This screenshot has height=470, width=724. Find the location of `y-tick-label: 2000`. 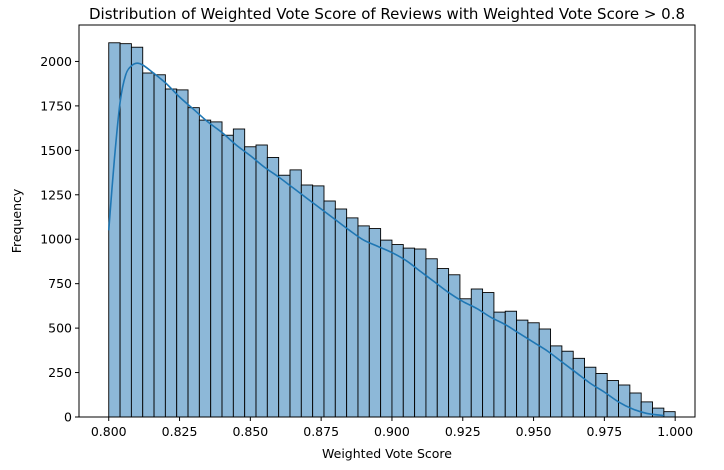

y-tick-label: 2000 is located at coordinates (56, 61).